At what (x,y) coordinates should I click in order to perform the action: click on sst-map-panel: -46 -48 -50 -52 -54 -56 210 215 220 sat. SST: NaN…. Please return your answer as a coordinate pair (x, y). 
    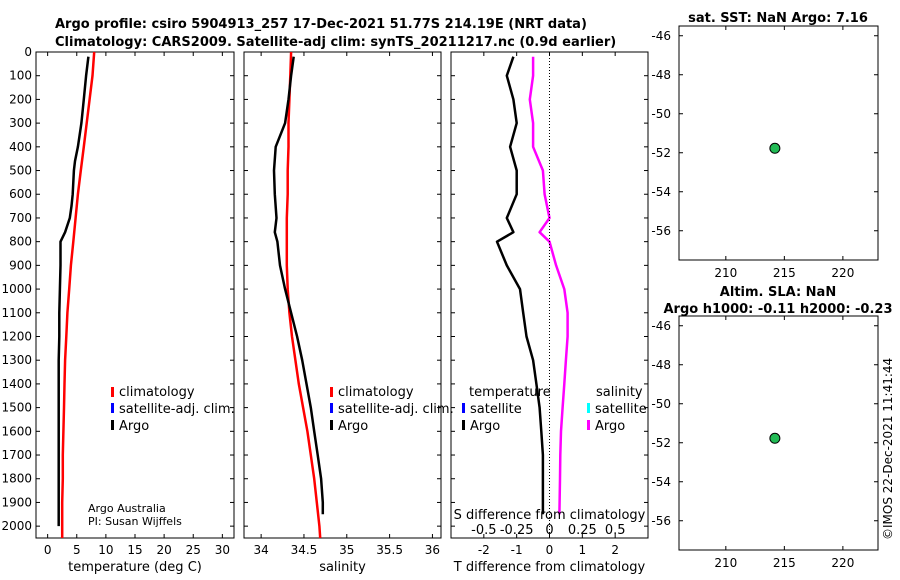
    Looking at the image, I should click on (765, 145).